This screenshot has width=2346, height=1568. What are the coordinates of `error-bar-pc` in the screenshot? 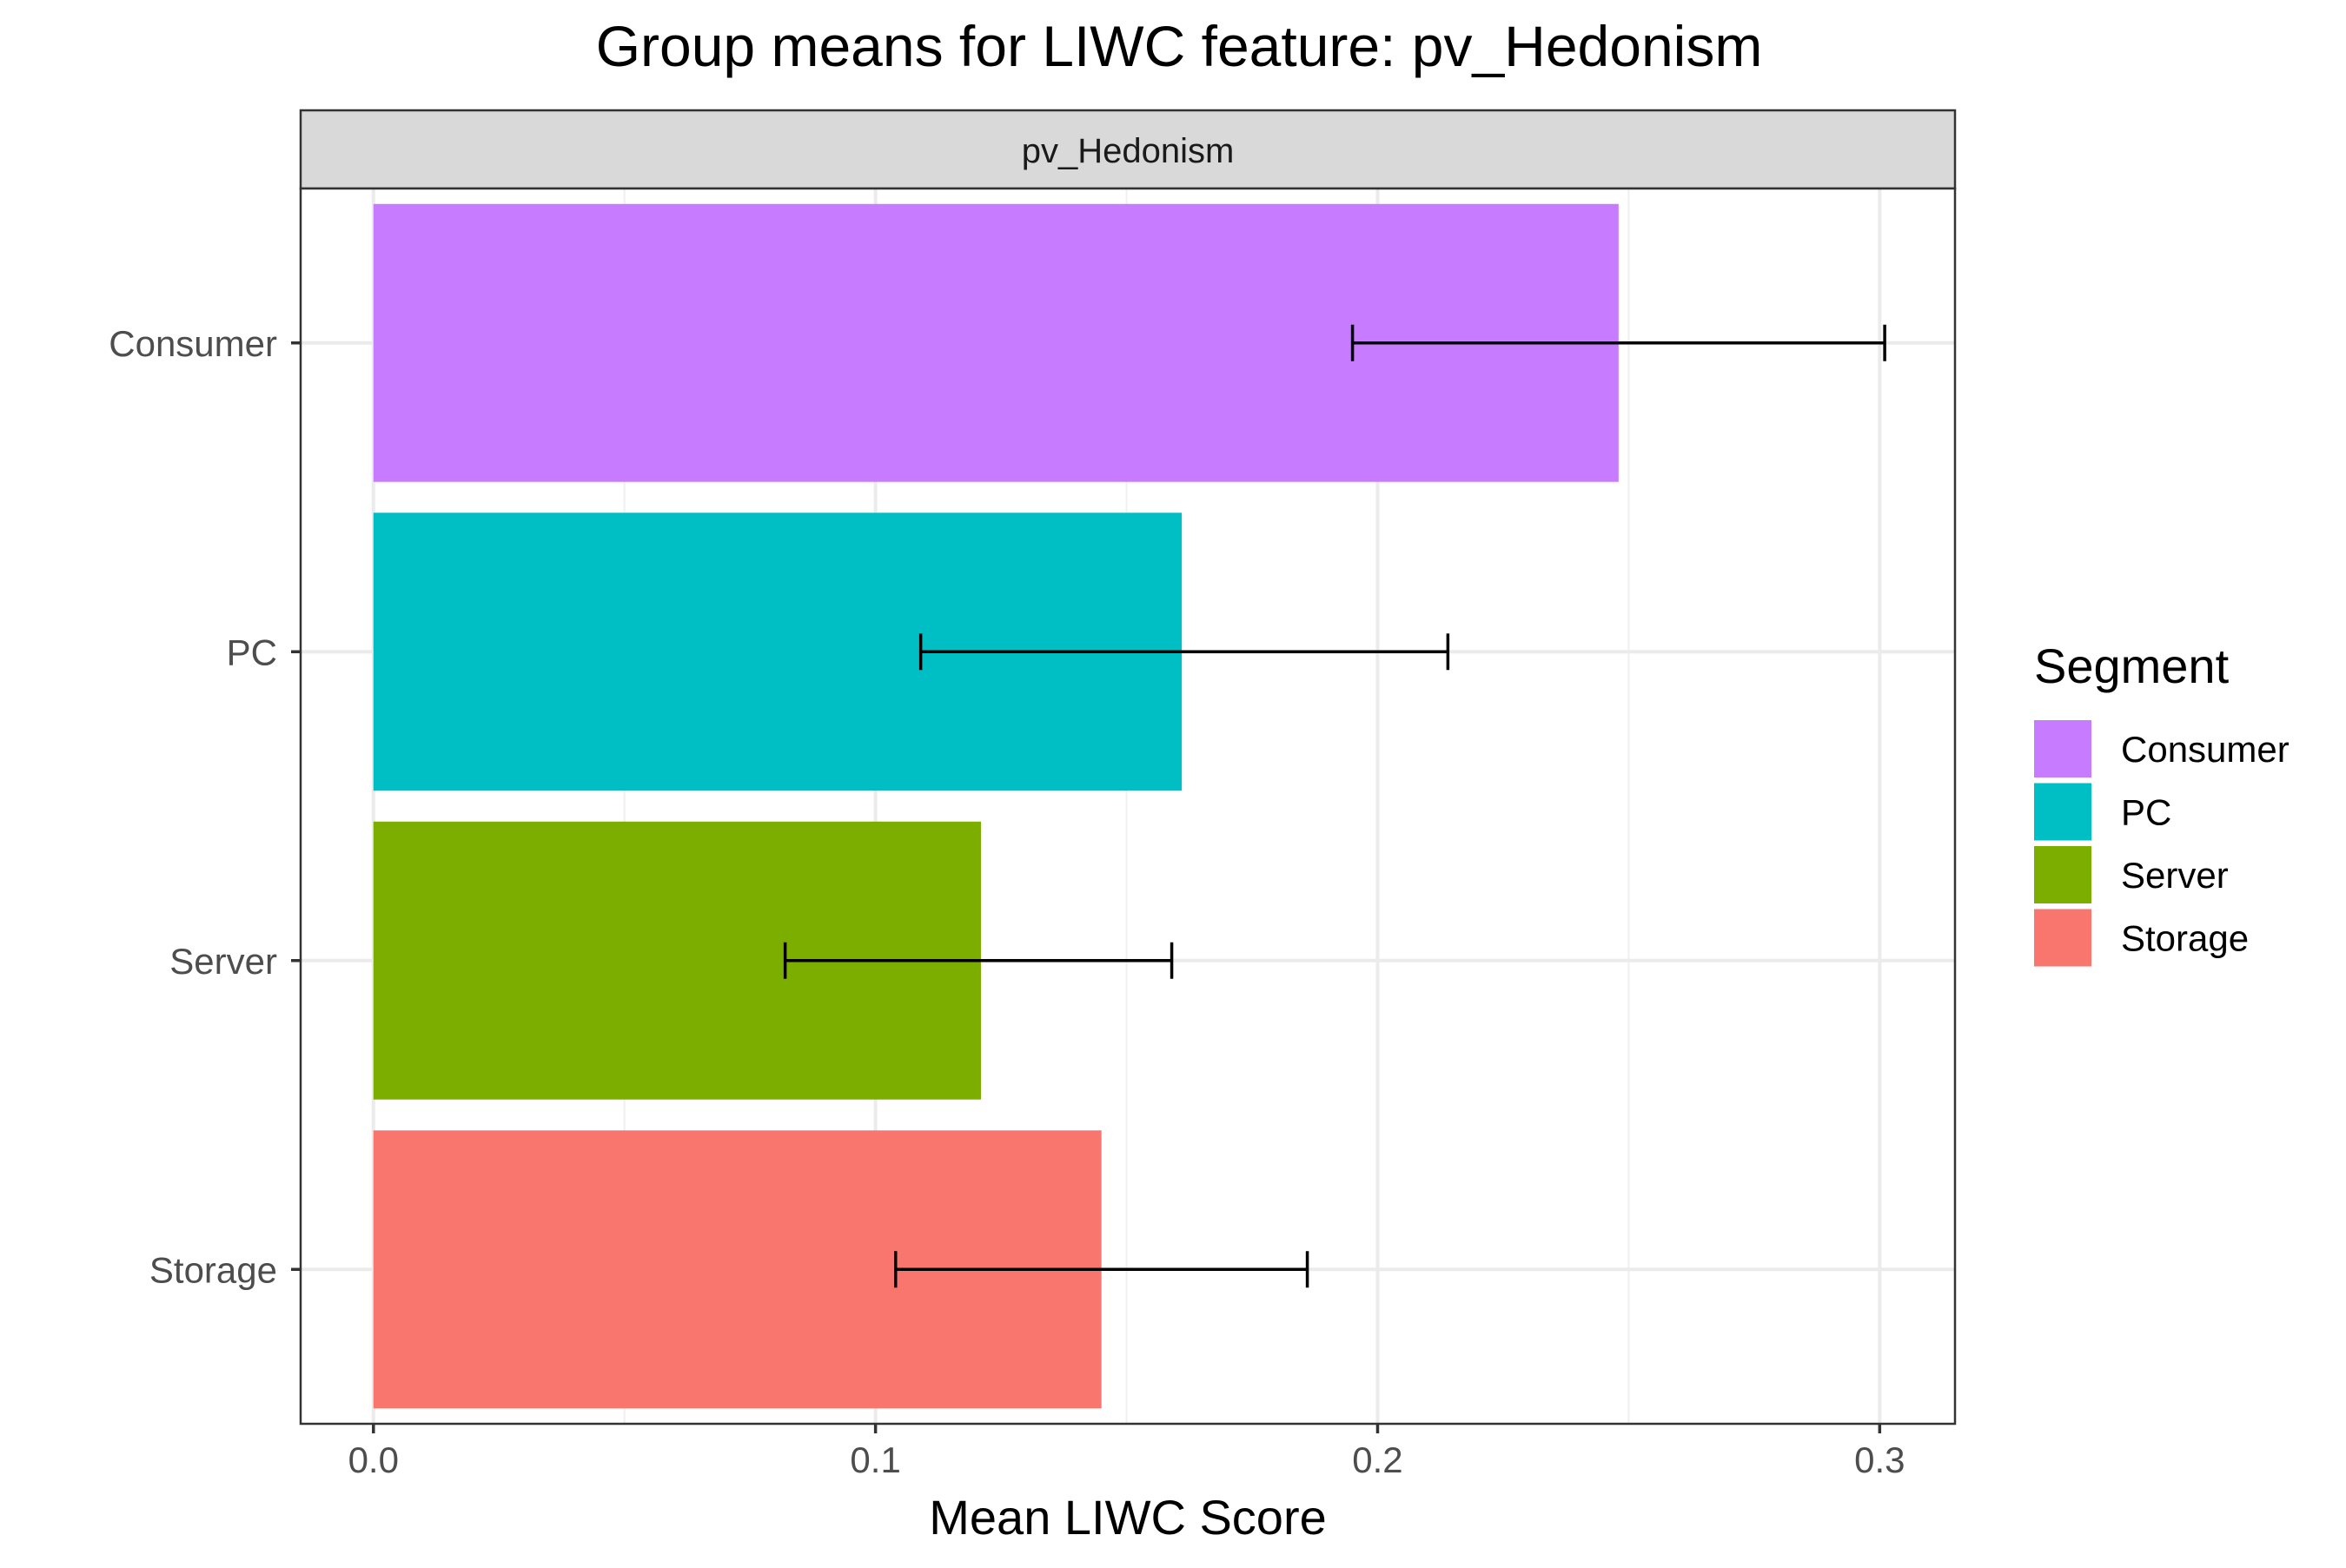 It's located at (1184, 652).